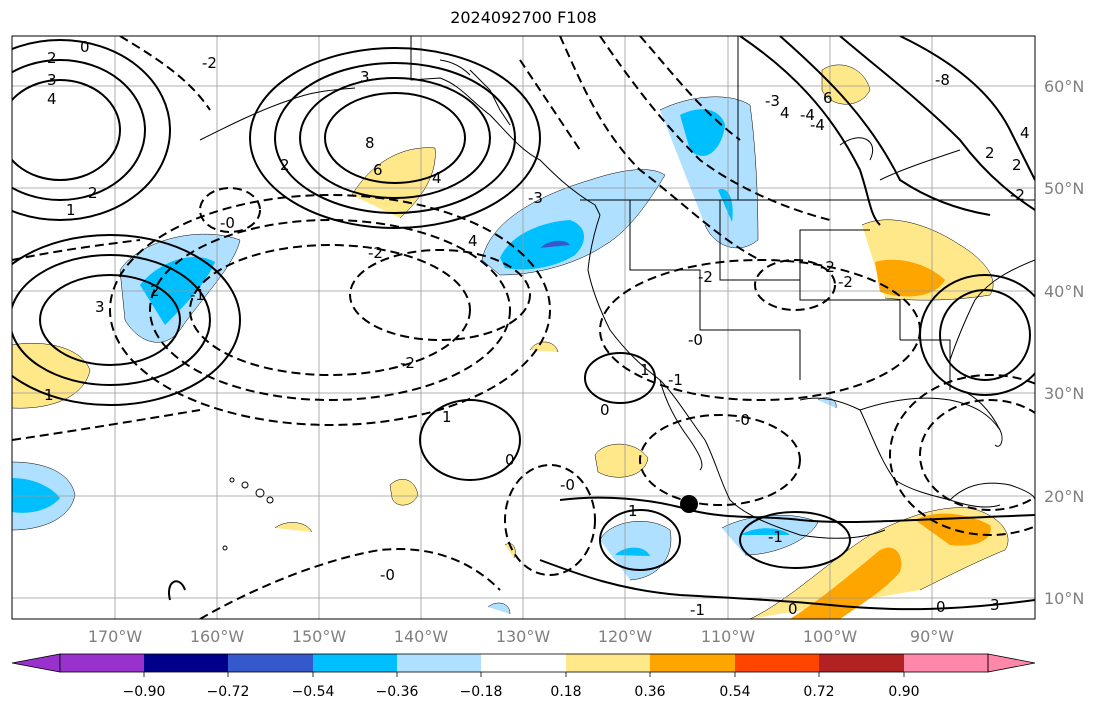  Describe the element at coordinates (1064, 393) in the screenshot. I see `lat-label-30n: 30°N` at that location.